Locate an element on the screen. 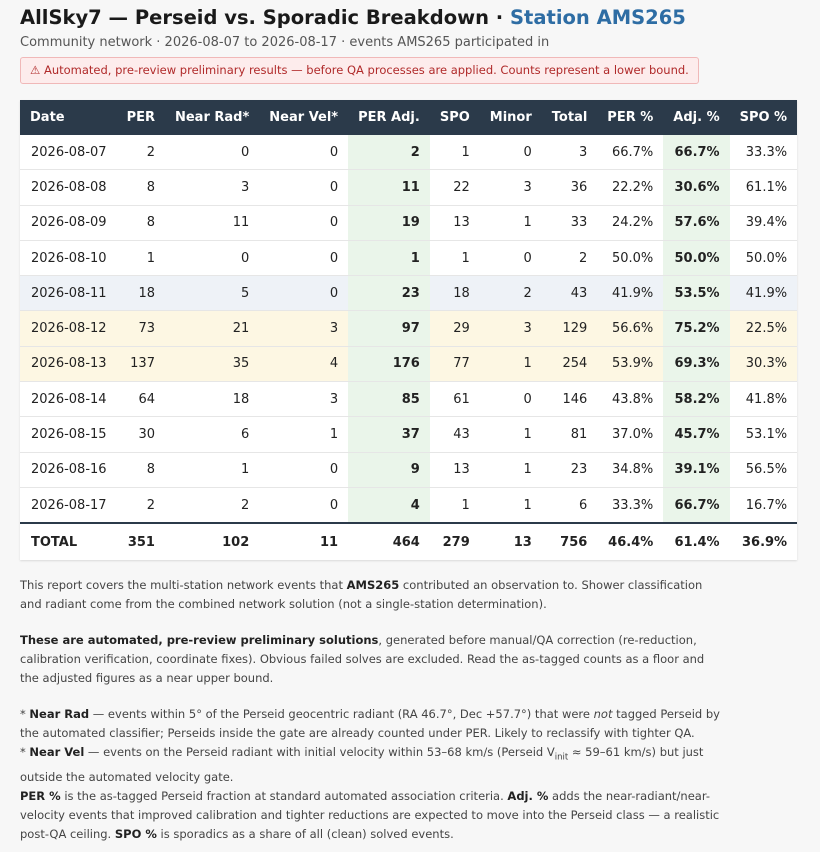  cell-per-pct: 41.9% is located at coordinates (630, 293).